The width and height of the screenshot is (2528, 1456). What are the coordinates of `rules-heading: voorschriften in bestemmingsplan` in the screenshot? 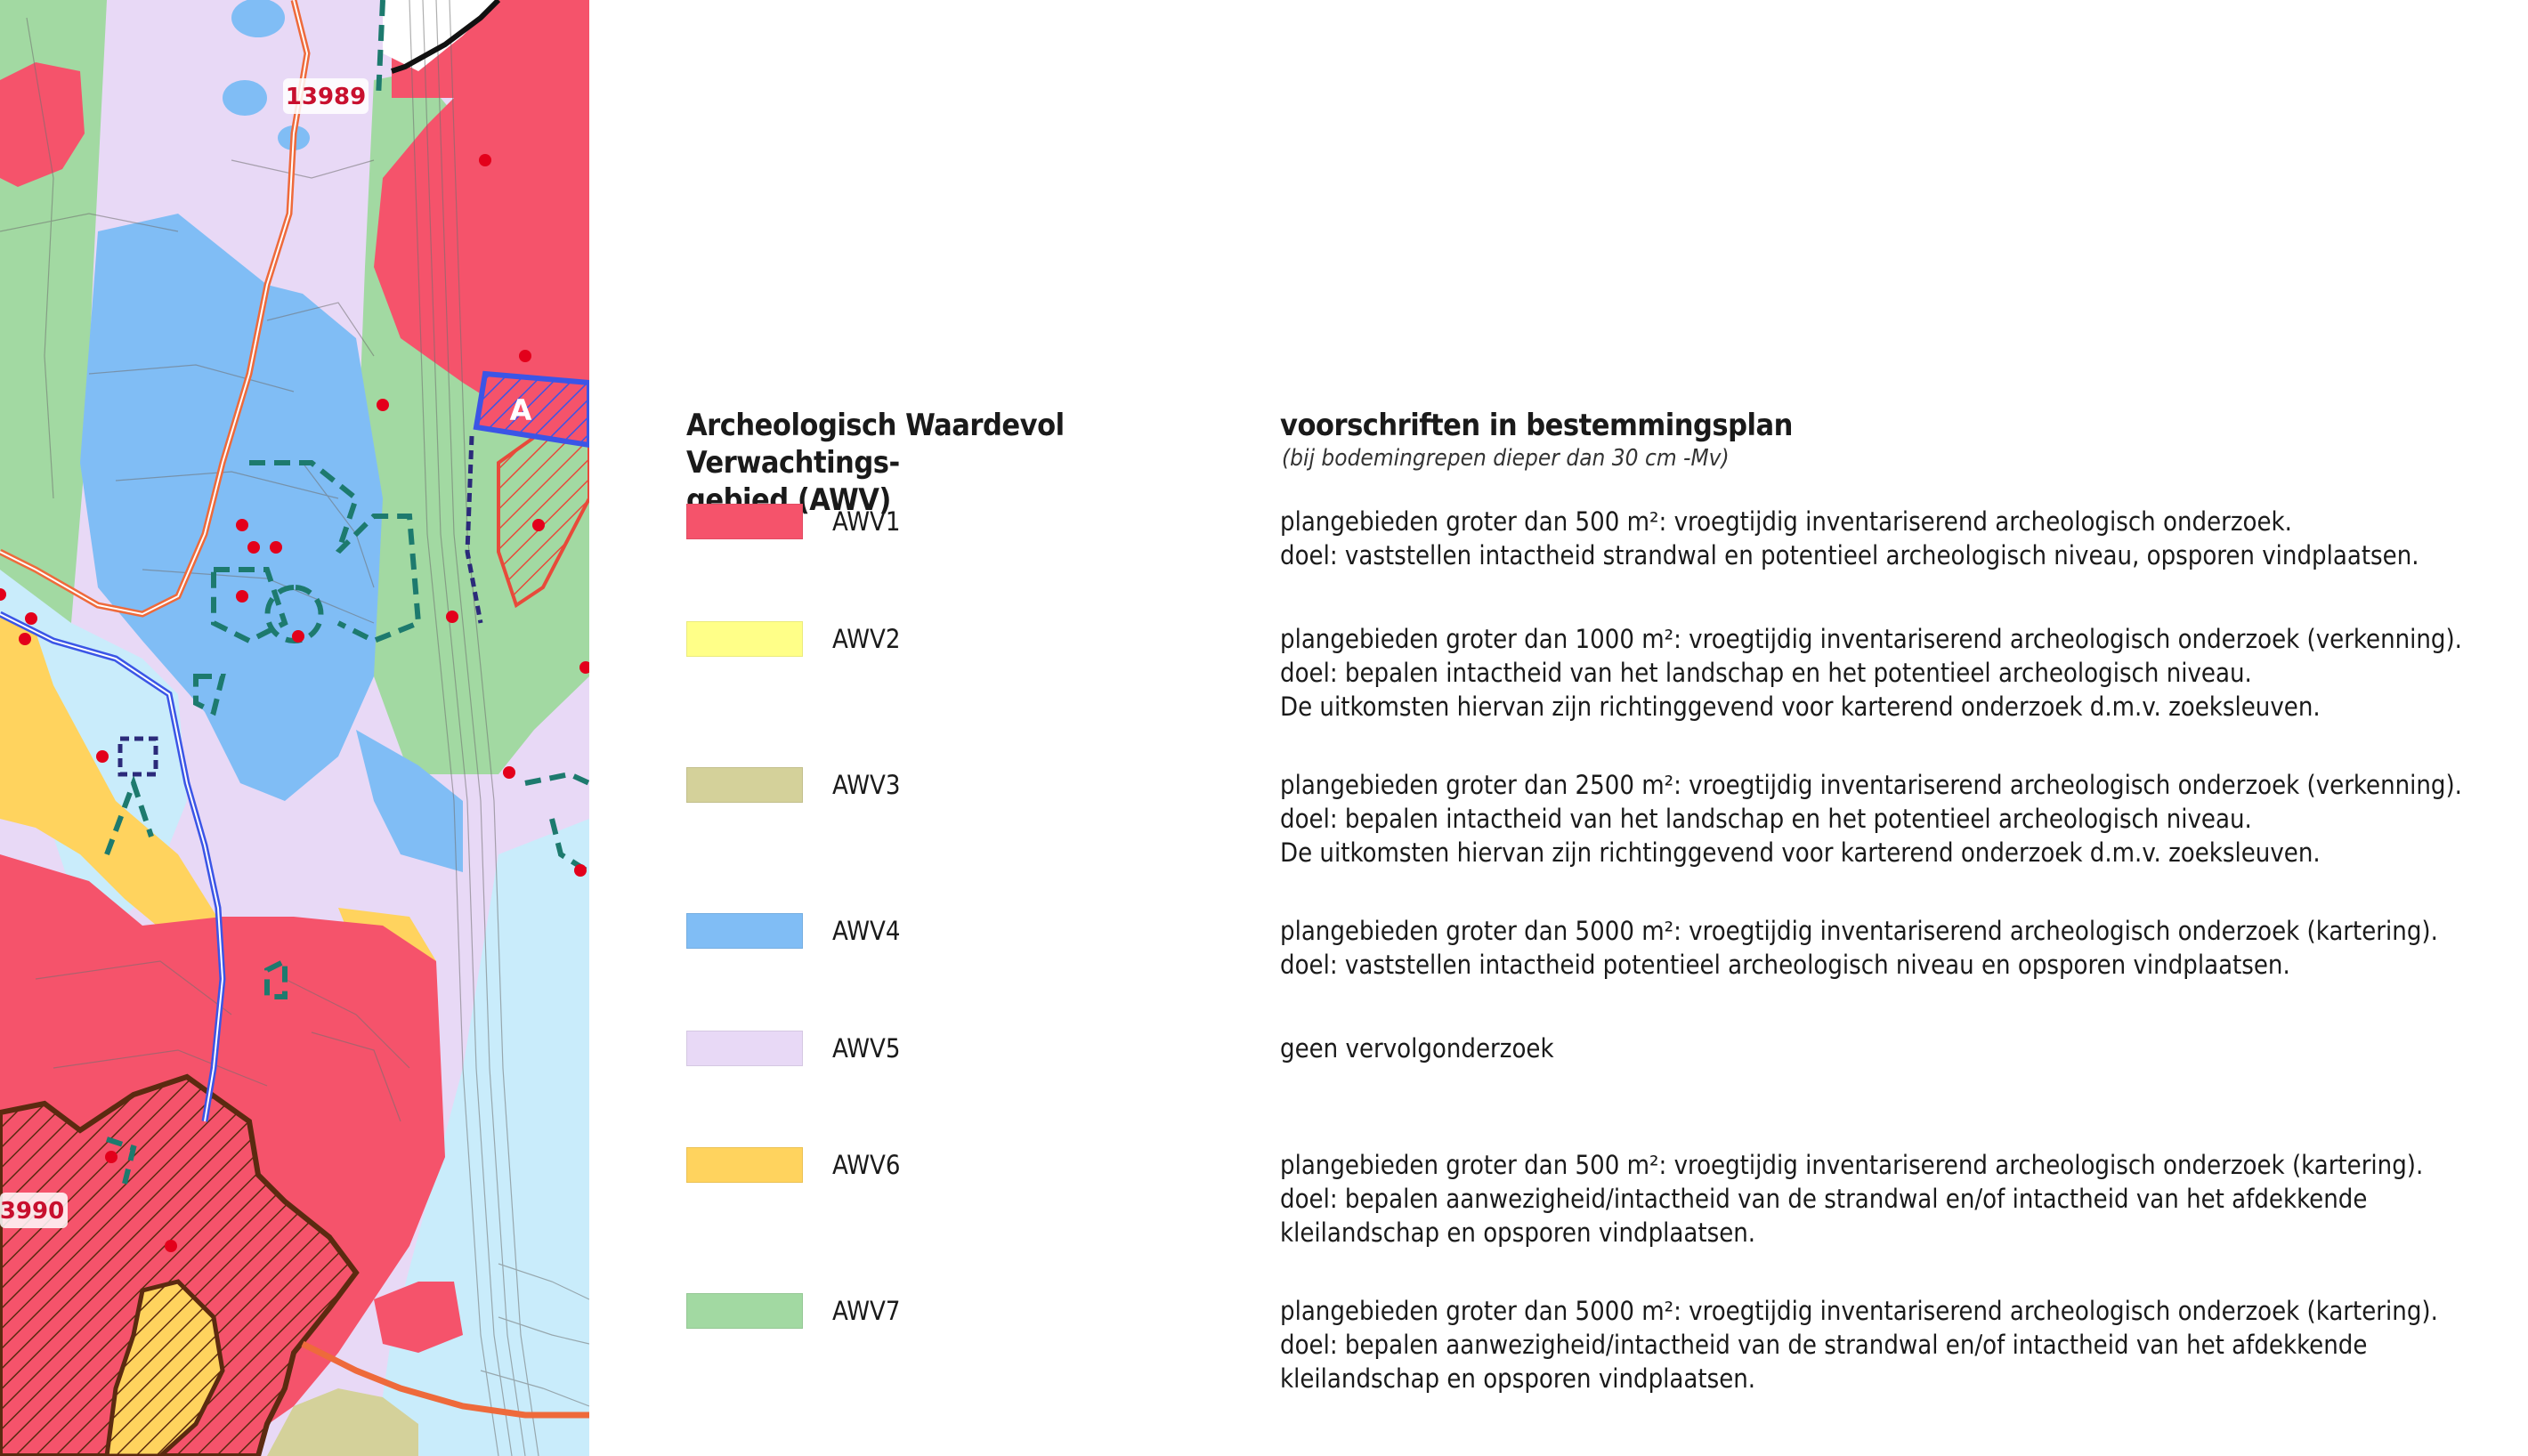 It's located at (1536, 425).